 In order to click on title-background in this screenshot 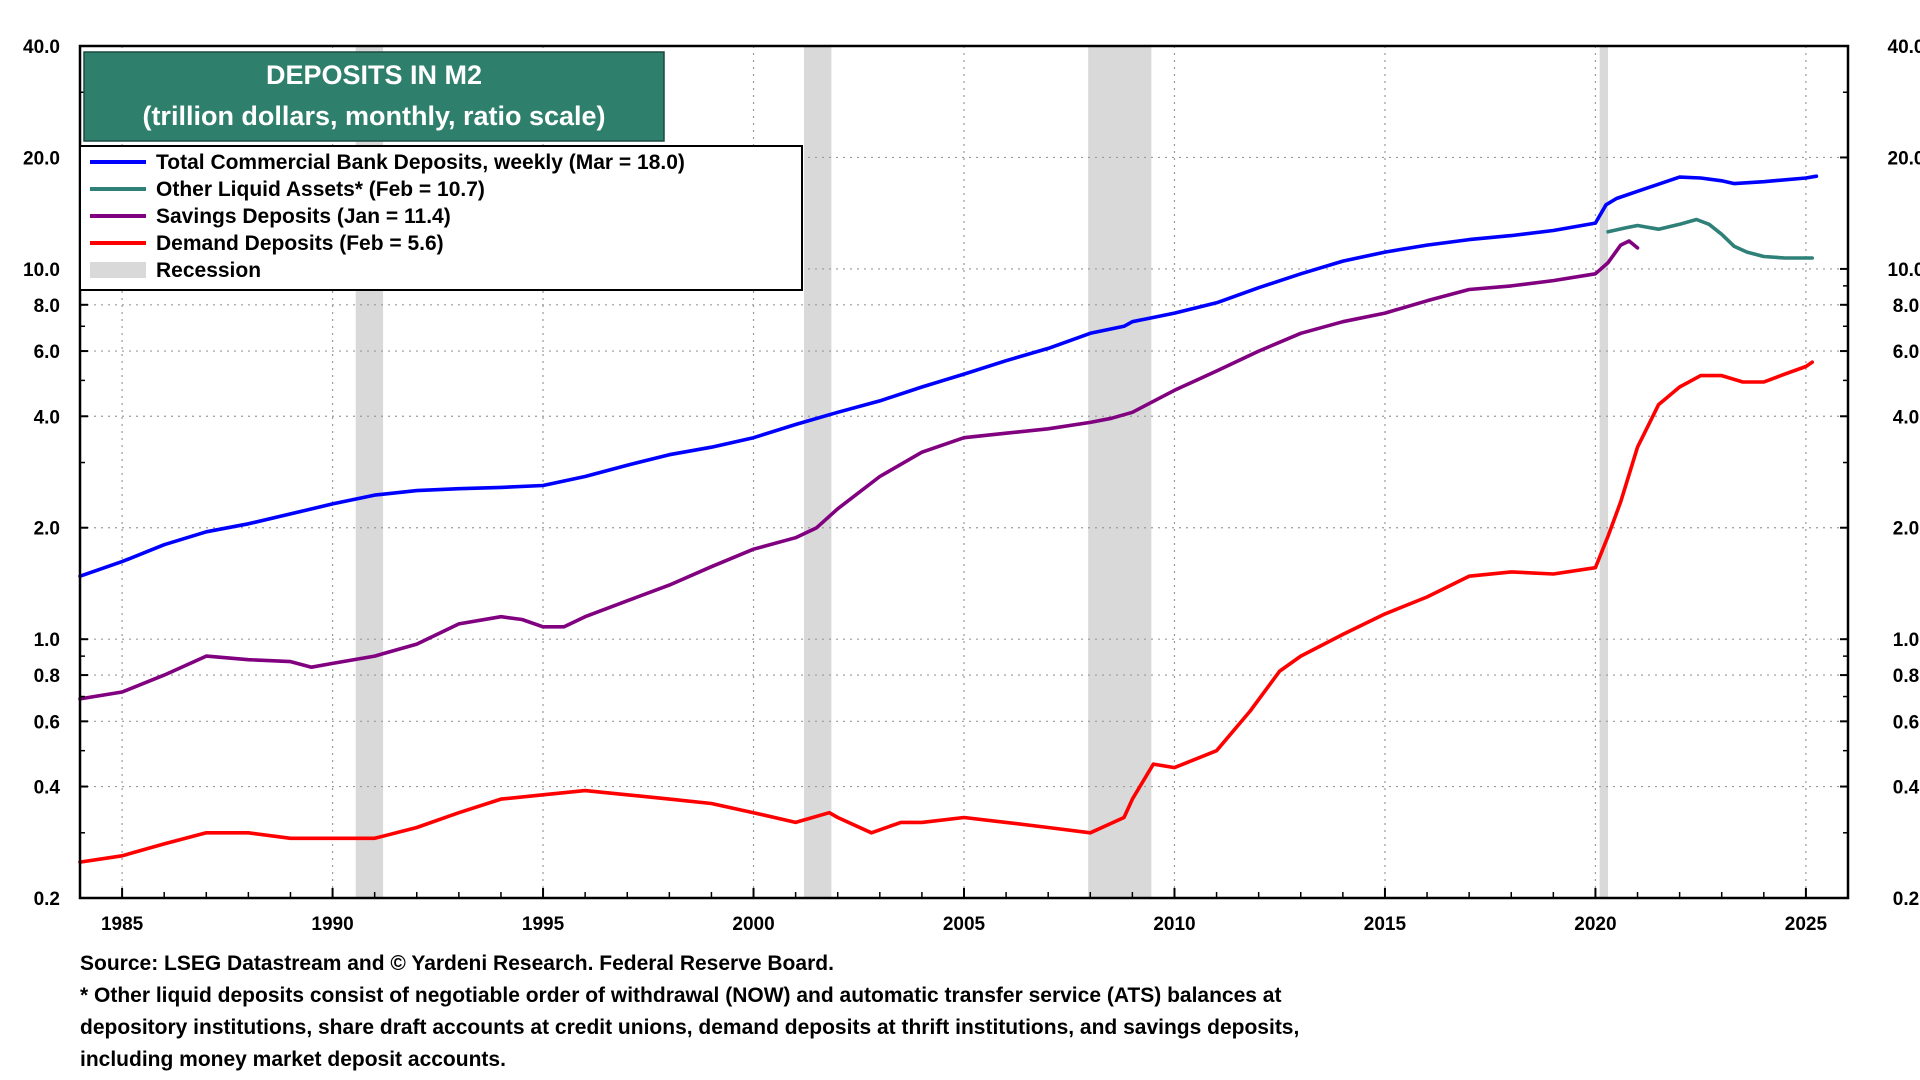, I will do `click(374, 96)`.